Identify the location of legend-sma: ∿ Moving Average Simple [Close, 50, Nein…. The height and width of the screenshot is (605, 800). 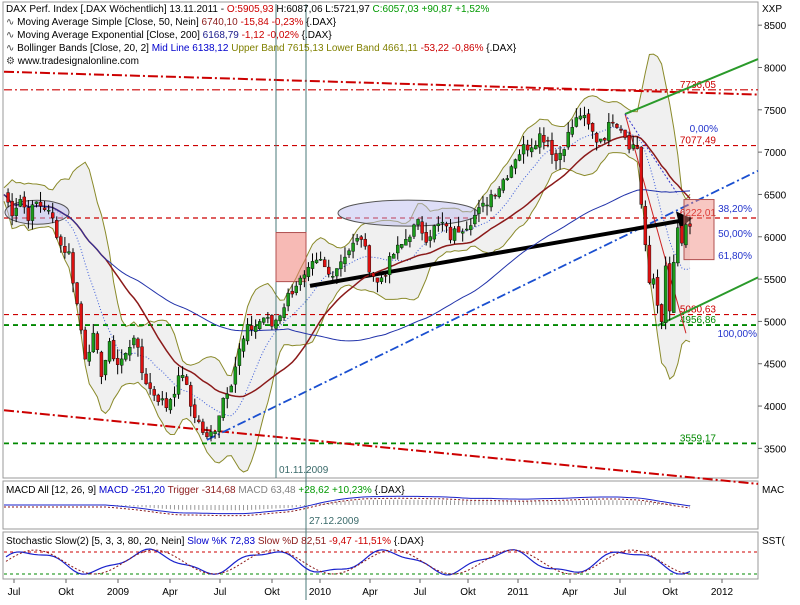
(171, 22).